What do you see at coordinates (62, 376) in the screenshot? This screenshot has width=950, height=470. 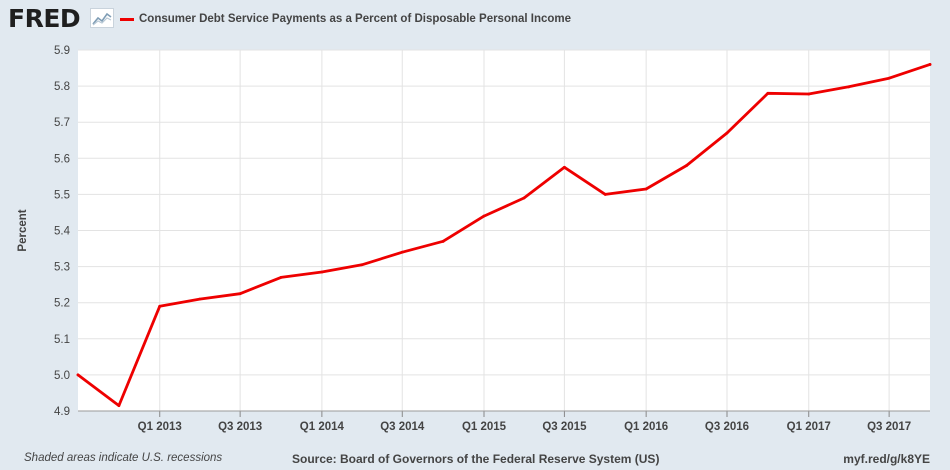 I see `y-tick-label: 5.0` at bounding box center [62, 376].